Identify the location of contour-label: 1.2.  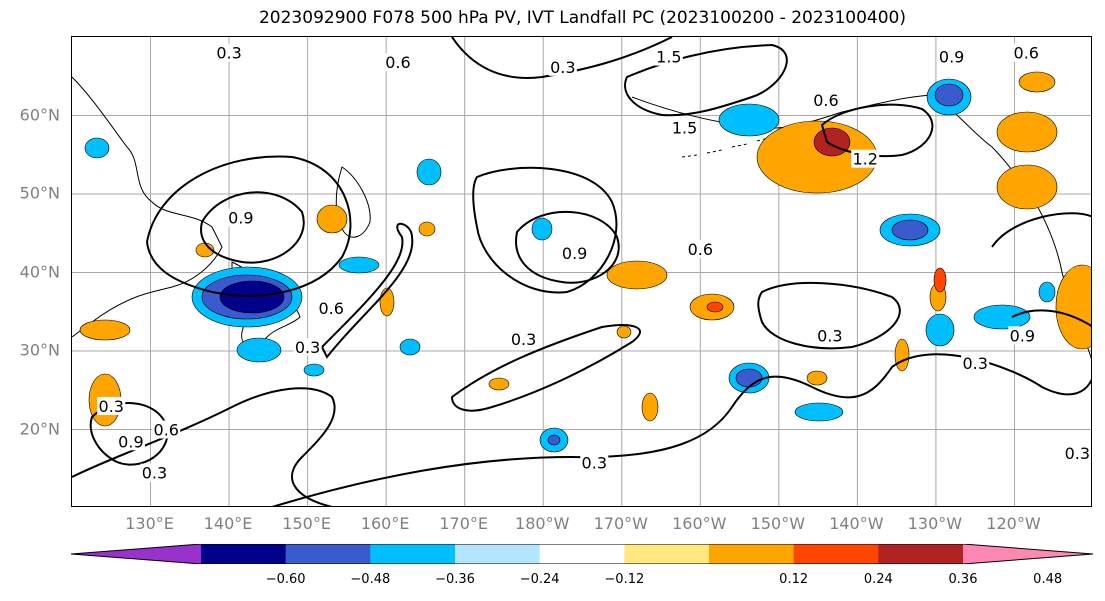
(865, 159).